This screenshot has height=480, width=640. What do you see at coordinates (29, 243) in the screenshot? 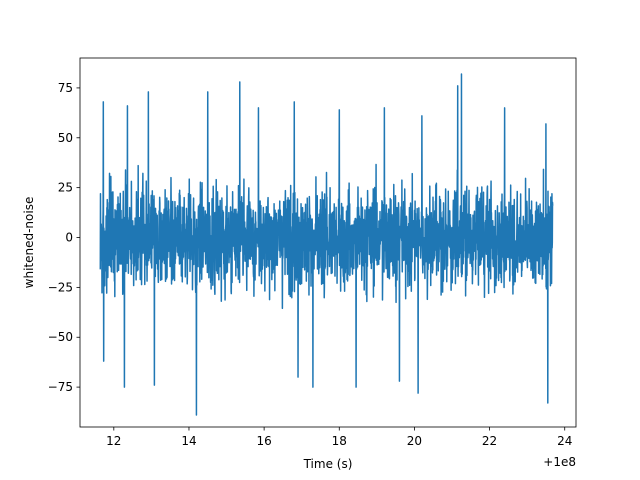
I see `y-axis-label: whitened-noise` at bounding box center [29, 243].